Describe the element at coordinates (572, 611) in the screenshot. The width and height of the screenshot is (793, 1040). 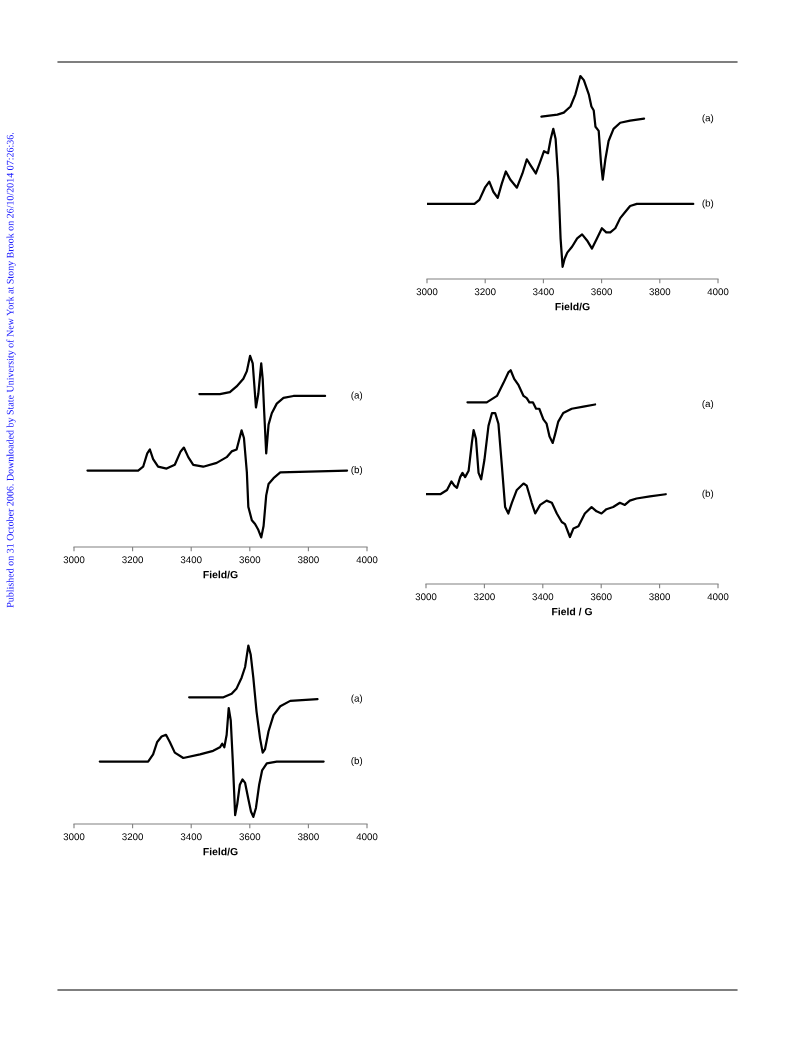
I see `x-axis-title: Field / G` at that location.